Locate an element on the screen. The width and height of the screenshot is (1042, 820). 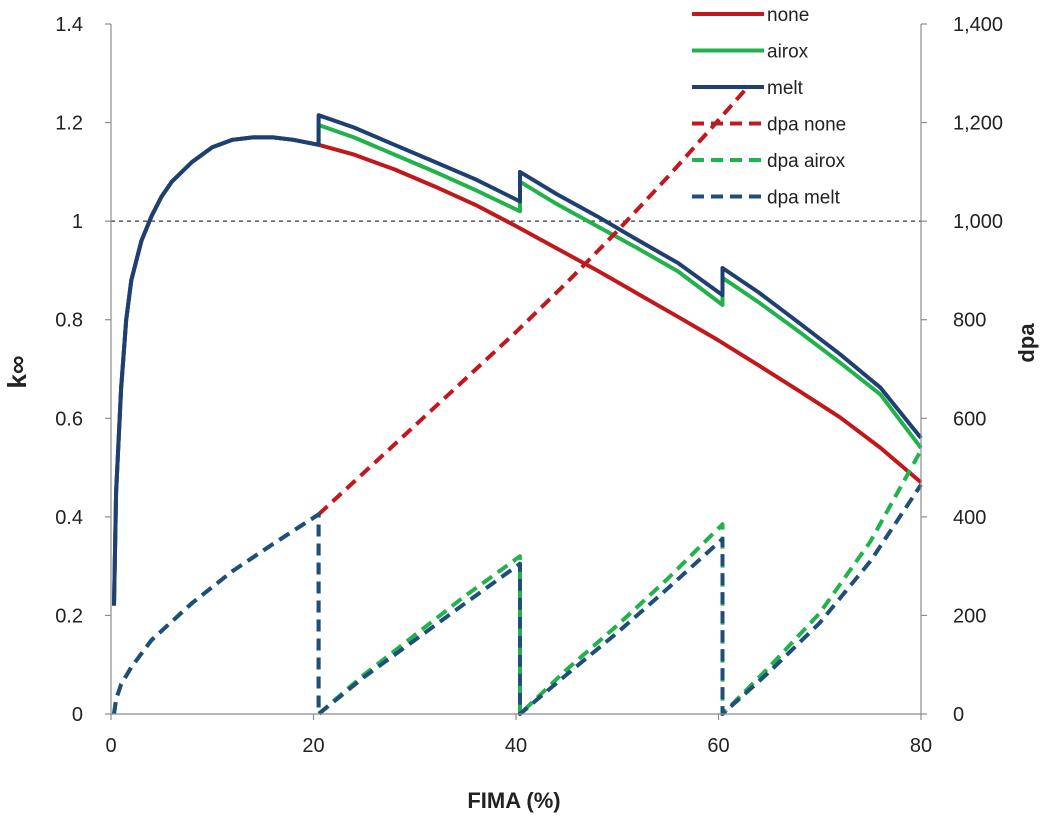
y-left-tick-label: 0.4 is located at coordinates (69, 518).